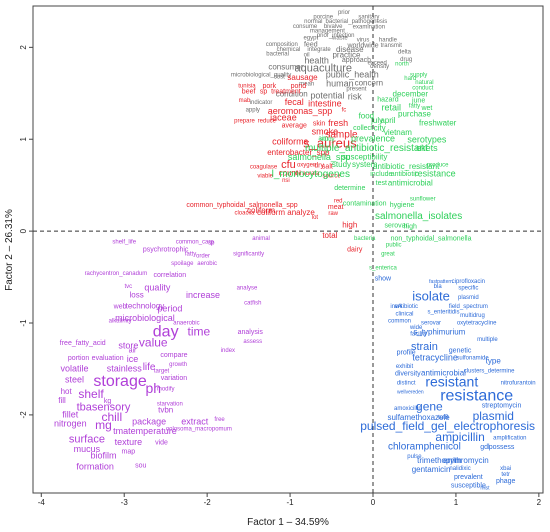  I want to click on word-label-red: fc, so click(344, 110).